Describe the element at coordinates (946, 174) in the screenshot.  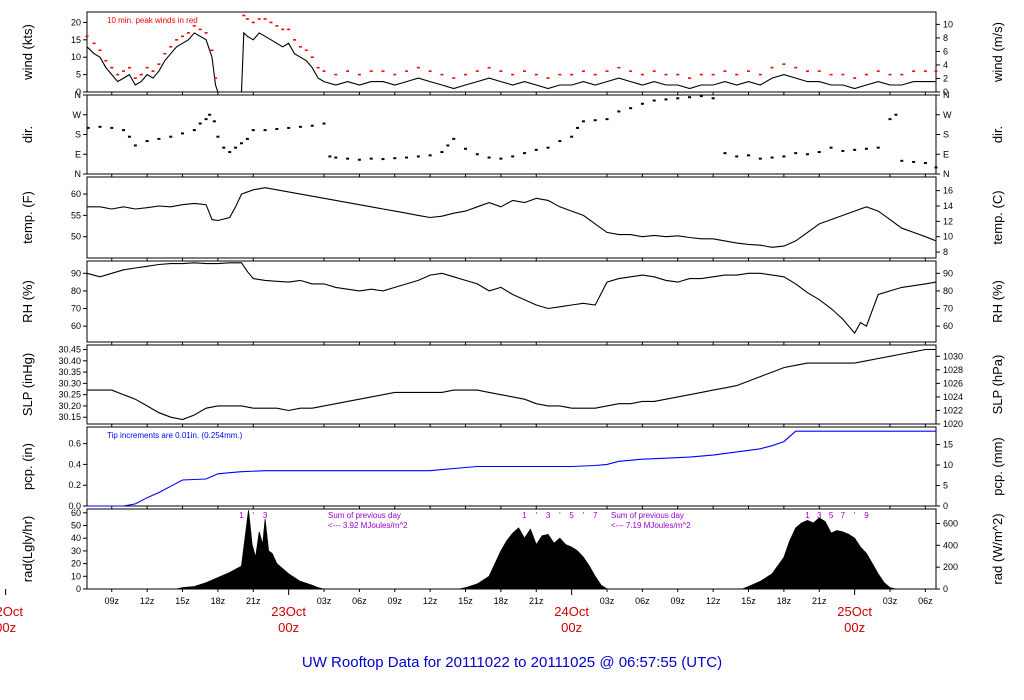
I see `right-tick-label-dir: N` at that location.